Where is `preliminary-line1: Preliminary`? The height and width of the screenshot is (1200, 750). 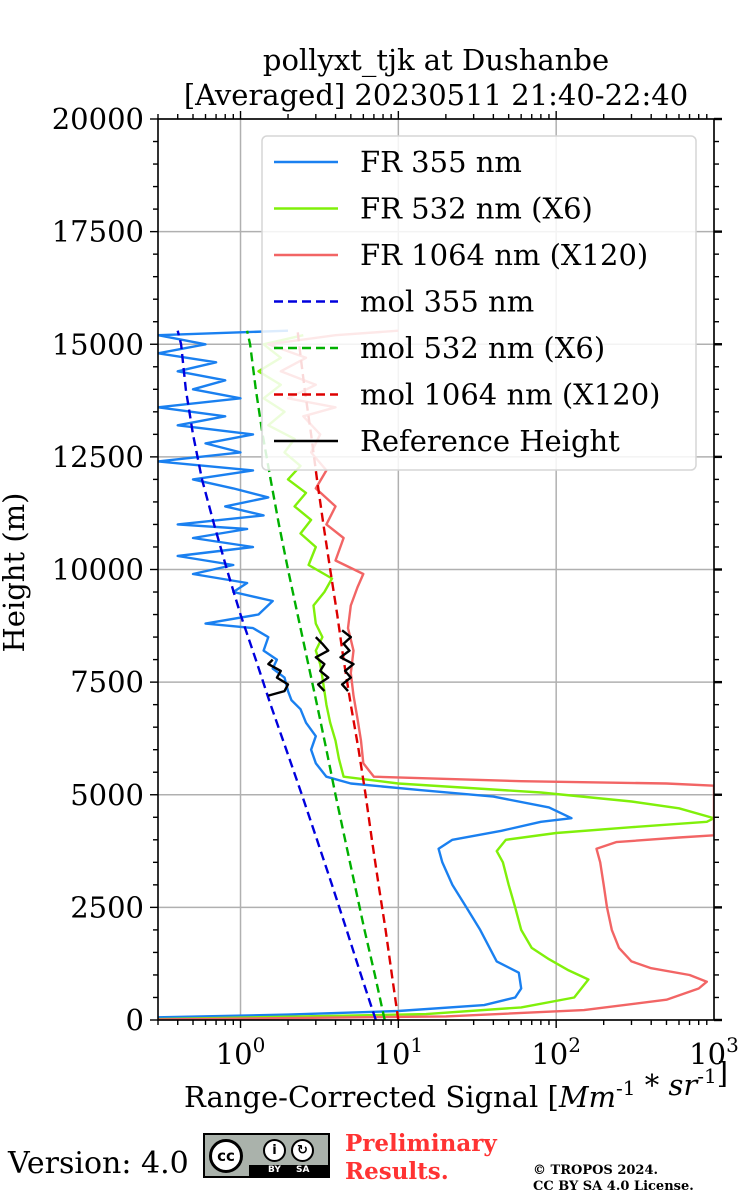
preliminary-line1: Preliminary is located at coordinates (421, 1143).